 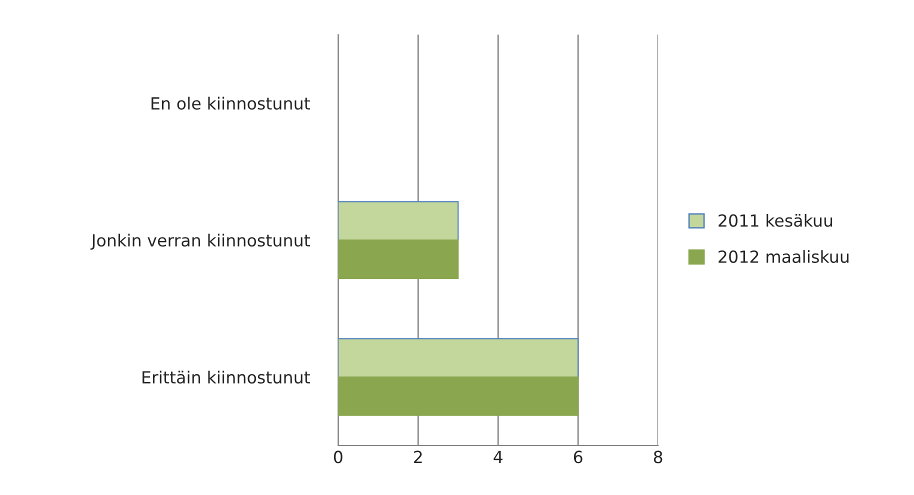 What do you see at coordinates (783, 256) in the screenshot?
I see `legend-label: 2012 maaliskuu` at bounding box center [783, 256].